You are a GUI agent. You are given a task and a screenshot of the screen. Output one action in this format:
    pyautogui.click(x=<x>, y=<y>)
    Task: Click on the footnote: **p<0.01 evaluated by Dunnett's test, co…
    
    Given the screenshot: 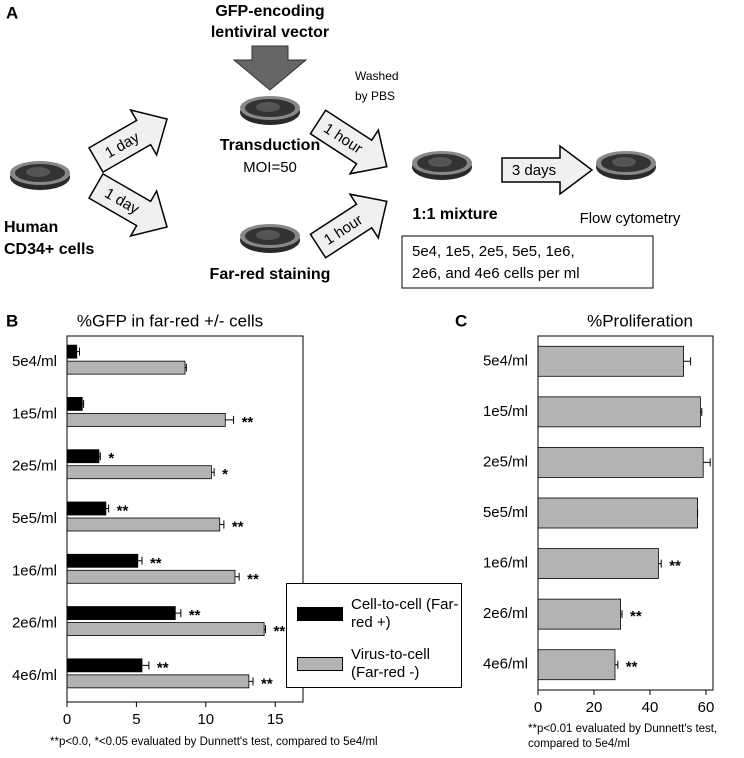 What is the action you would take?
    pyautogui.click(x=623, y=736)
    